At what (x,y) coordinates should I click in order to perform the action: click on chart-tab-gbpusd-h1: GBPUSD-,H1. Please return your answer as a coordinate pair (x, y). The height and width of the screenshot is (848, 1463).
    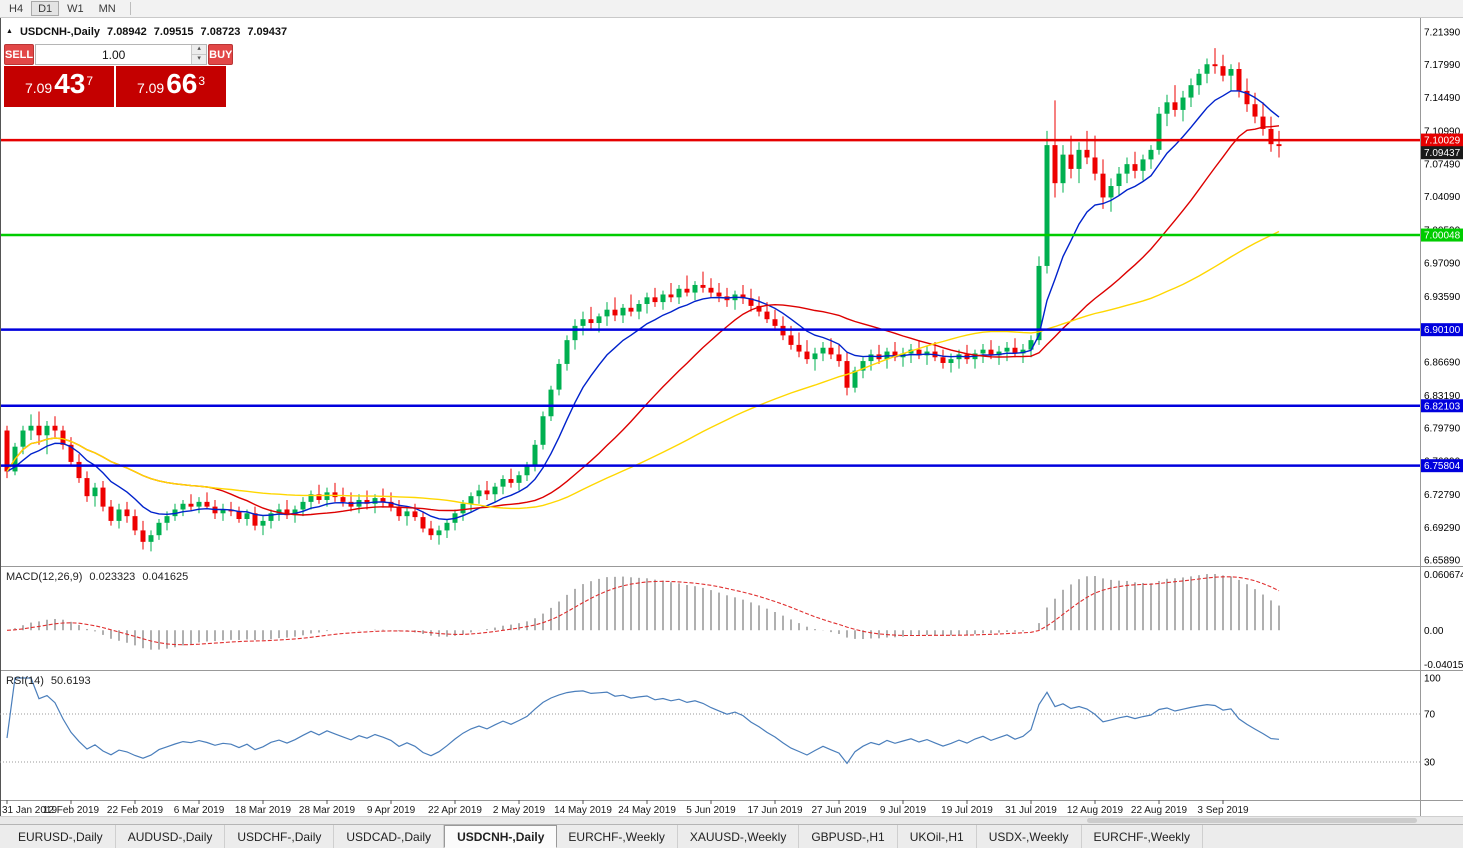
    Looking at the image, I should click on (848, 836).